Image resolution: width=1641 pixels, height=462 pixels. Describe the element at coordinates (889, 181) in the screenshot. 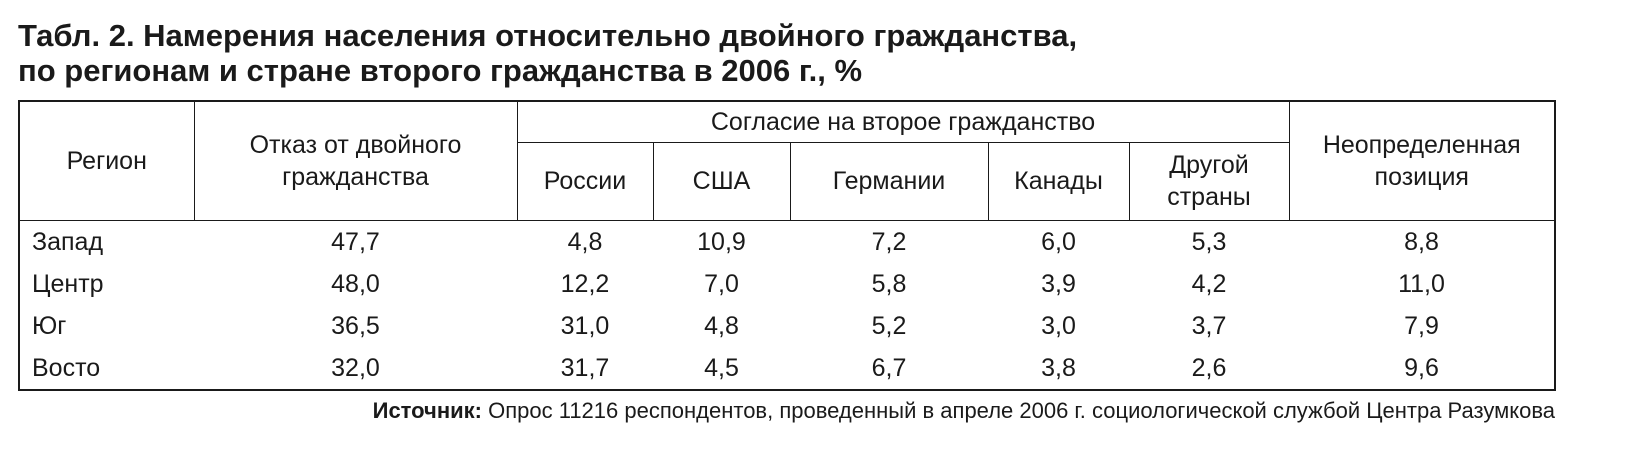

I see `header: Германии` at that location.